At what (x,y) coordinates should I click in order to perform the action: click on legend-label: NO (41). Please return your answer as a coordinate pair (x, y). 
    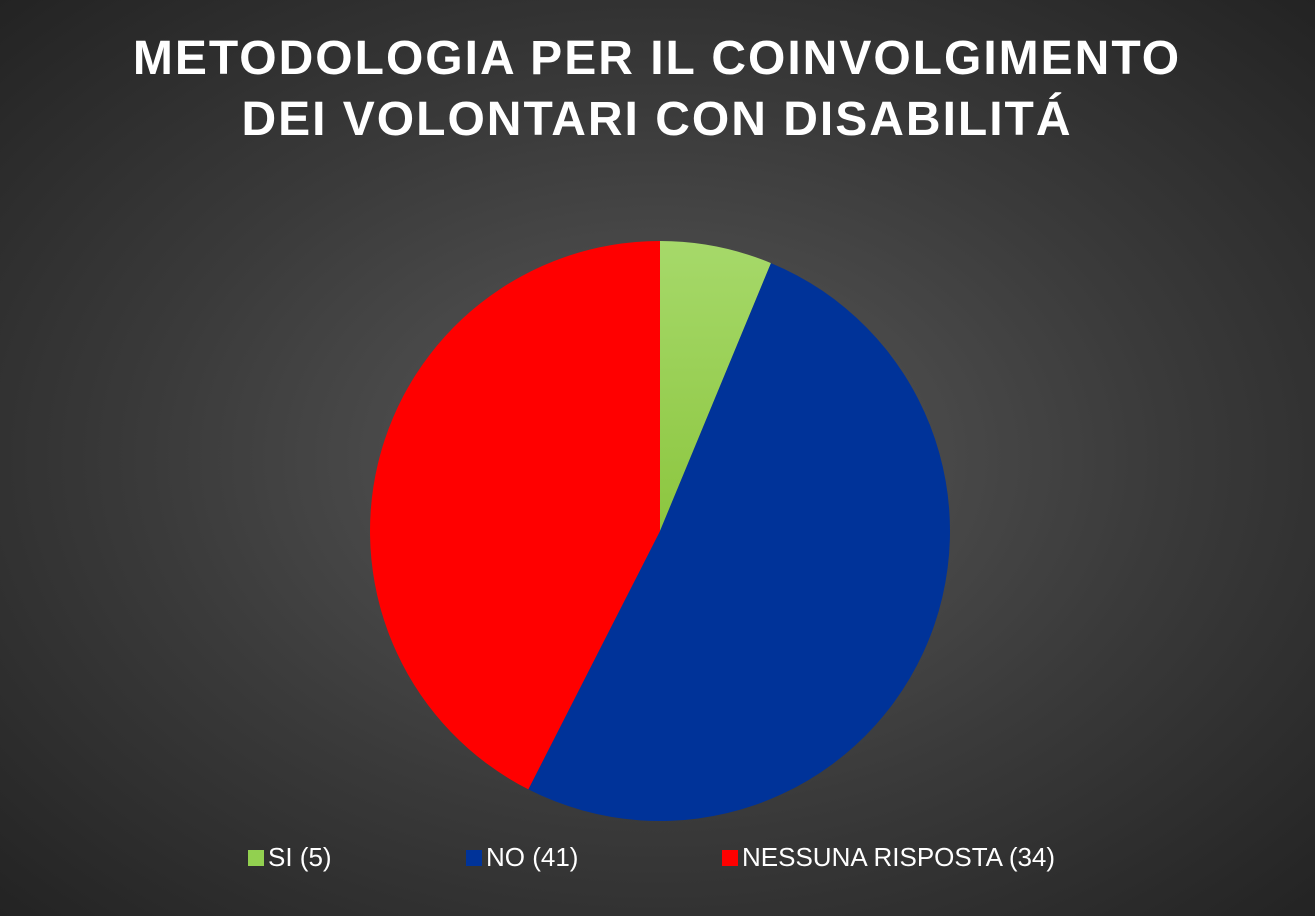
    Looking at the image, I should click on (532, 857).